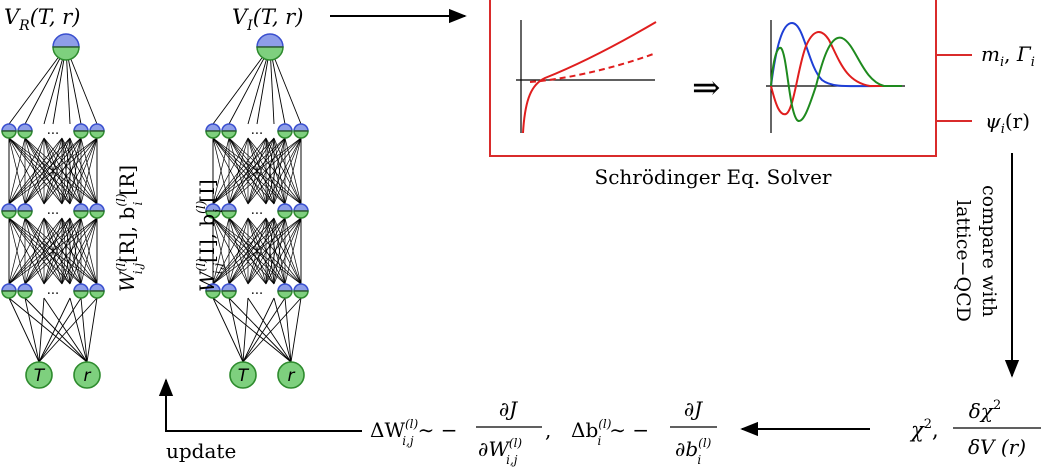 Image resolution: width=1050 pixels, height=469 pixels. I want to click on chi-derivative-numerator: δχ2, so click(985, 410).